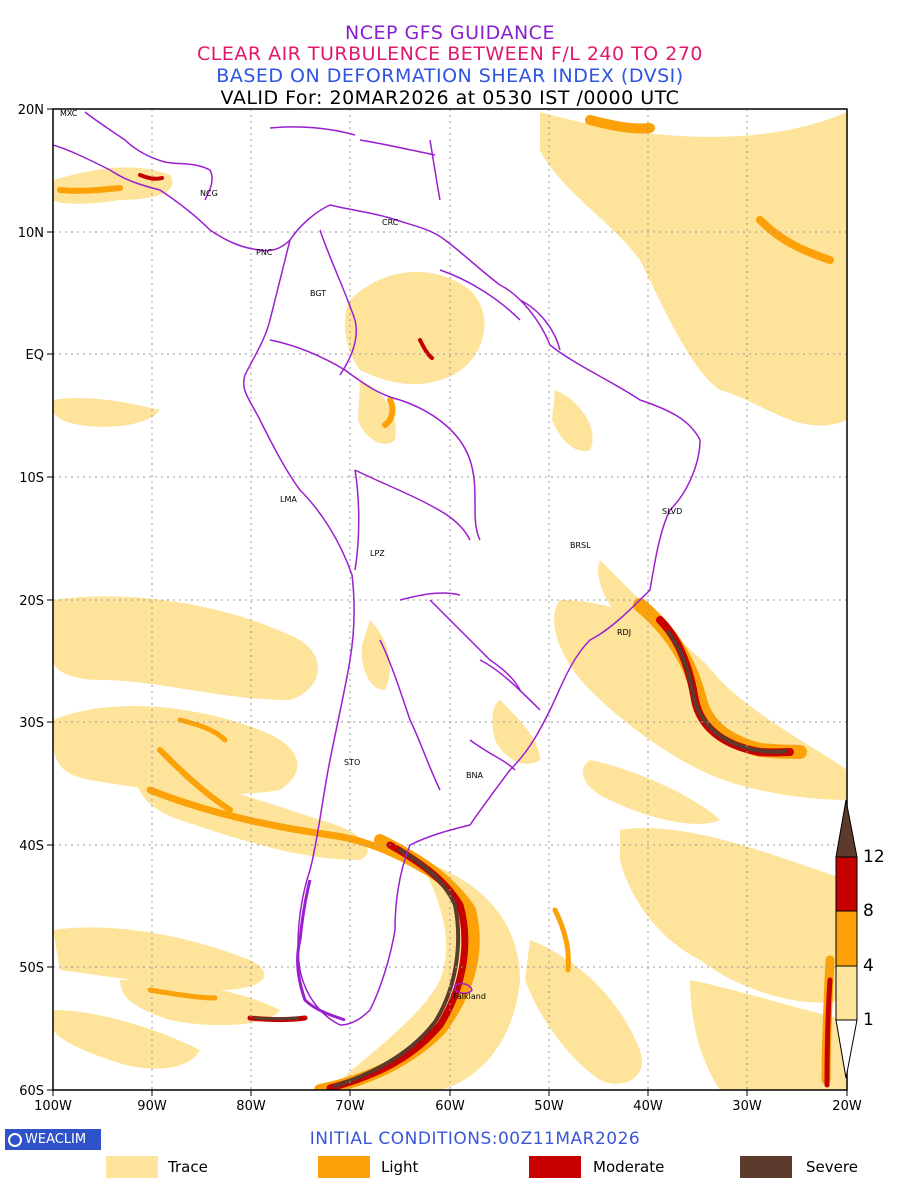 The image size is (900, 1200). Describe the element at coordinates (846, 993) in the screenshot. I see `colorbar-trace-segment` at that location.